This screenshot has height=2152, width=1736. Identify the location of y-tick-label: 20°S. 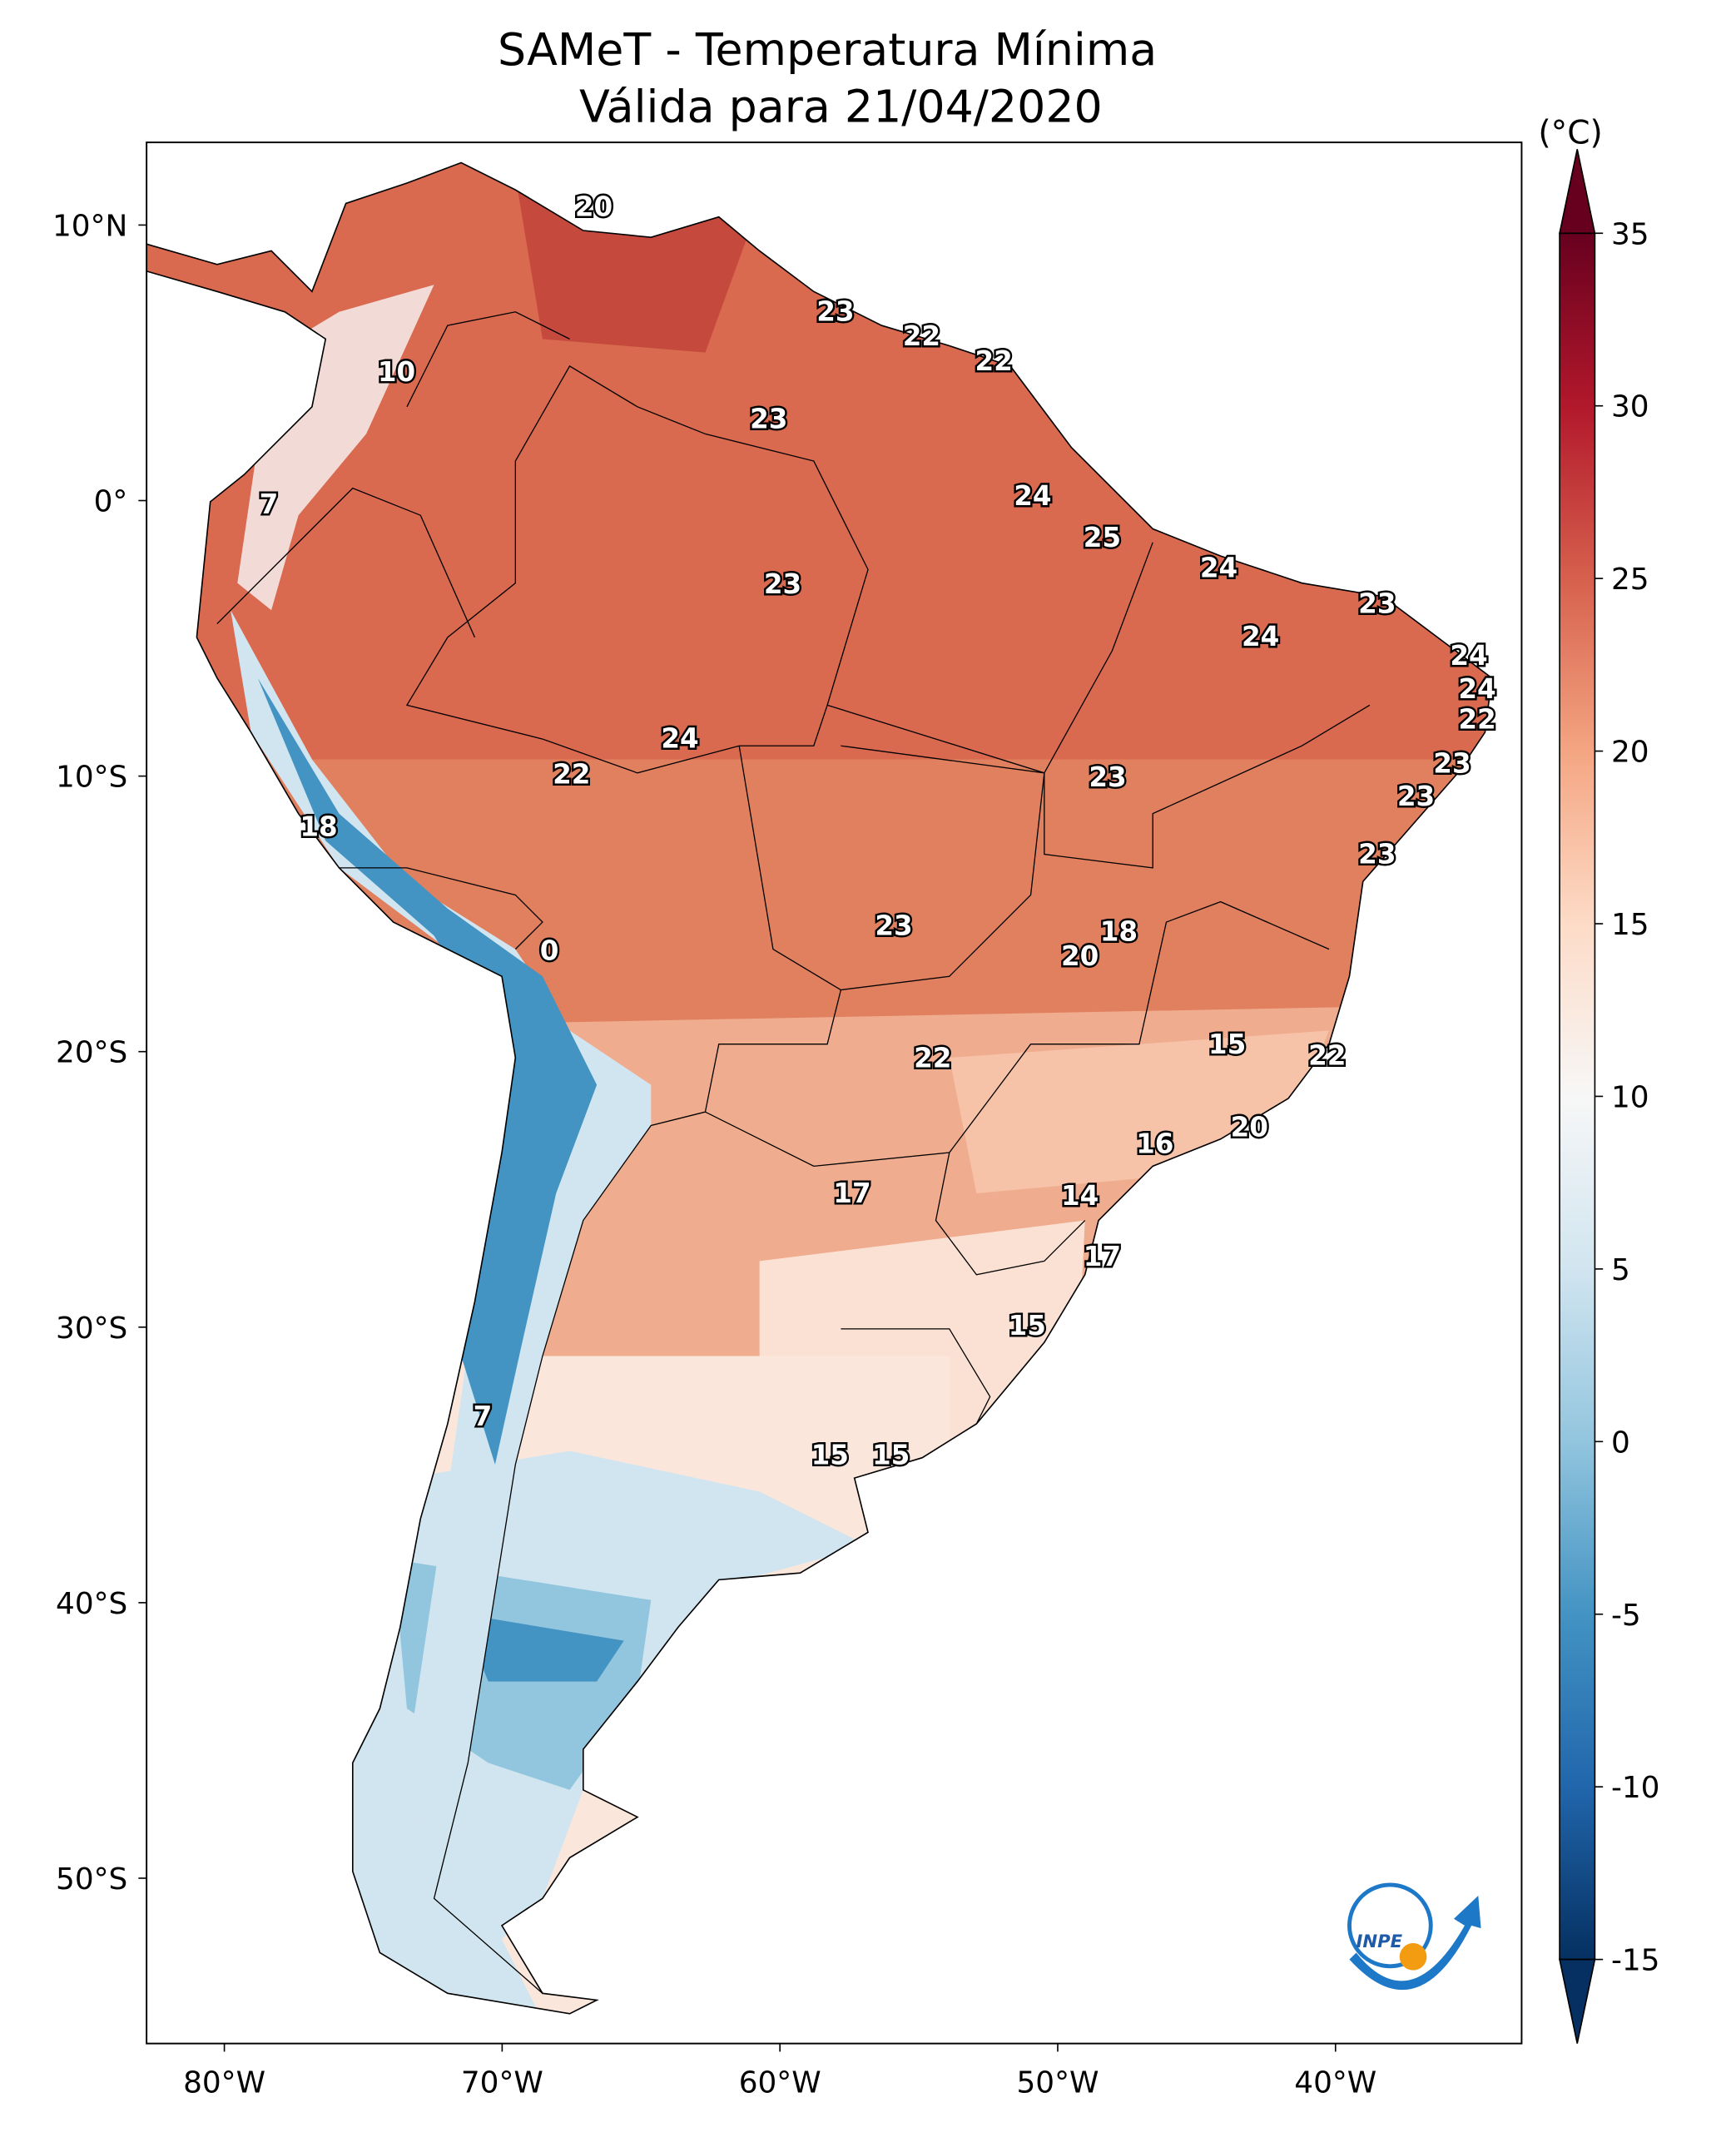
(91, 1053).